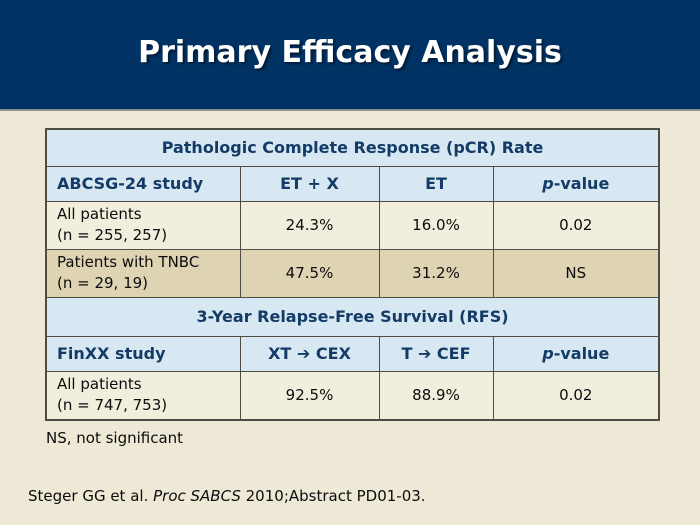 The height and width of the screenshot is (525, 700). I want to click on citation-prefix: Steger GG et al., so click(91, 496).